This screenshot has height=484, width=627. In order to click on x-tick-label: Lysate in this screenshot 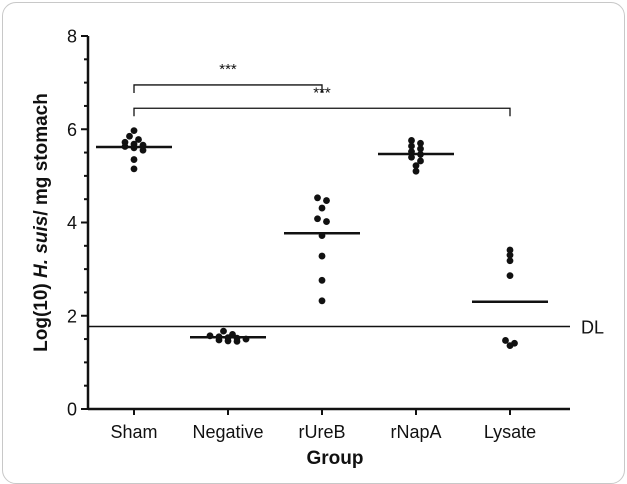, I will do `click(510, 432)`.